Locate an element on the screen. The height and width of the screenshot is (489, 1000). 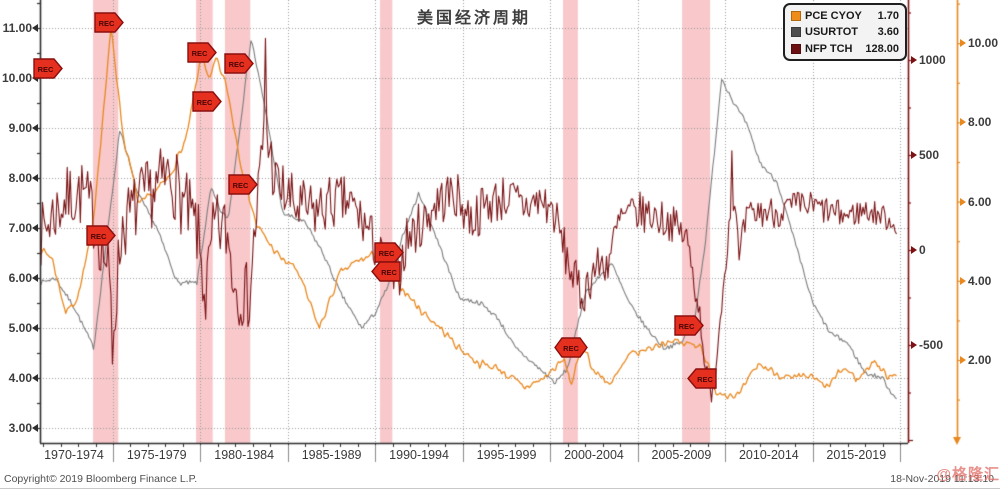
tick-text: 3.00 is located at coordinates (20, 428).